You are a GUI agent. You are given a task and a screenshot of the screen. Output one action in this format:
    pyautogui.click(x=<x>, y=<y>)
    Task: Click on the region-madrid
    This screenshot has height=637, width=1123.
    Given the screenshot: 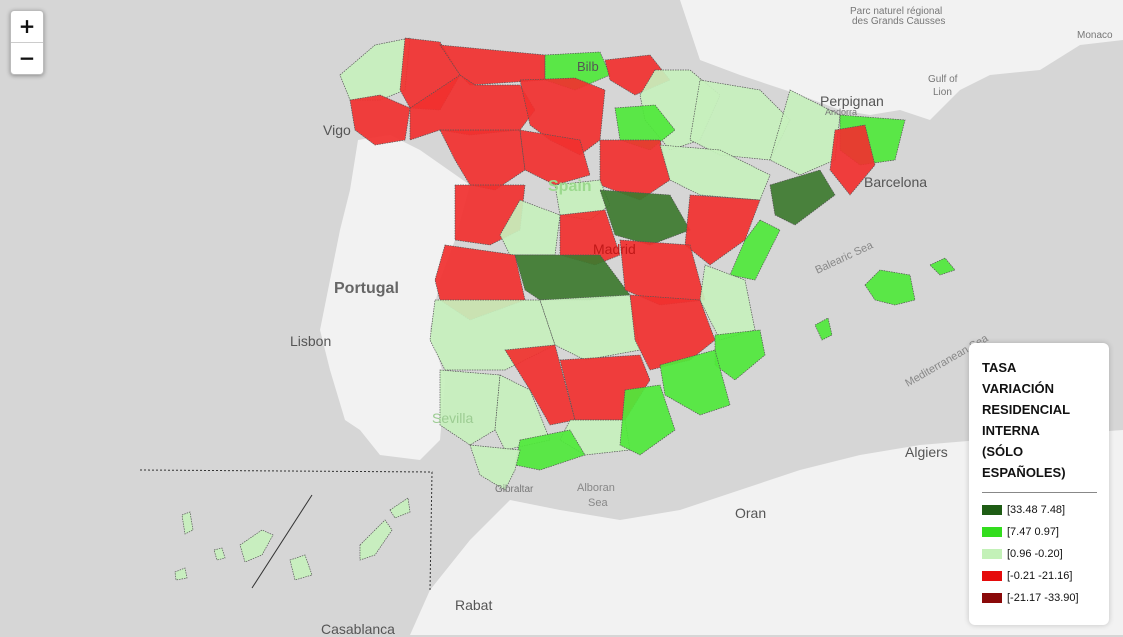 What is the action you would take?
    pyautogui.click(x=590, y=237)
    